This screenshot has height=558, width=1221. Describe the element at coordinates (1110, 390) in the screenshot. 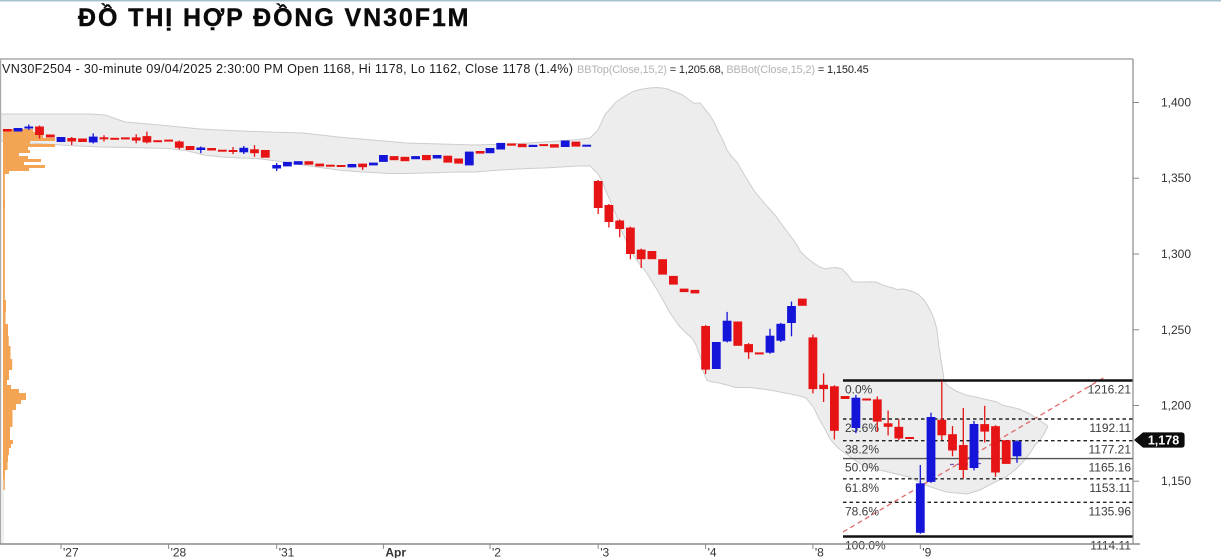

I see `svg-text: 1216.21` at that location.